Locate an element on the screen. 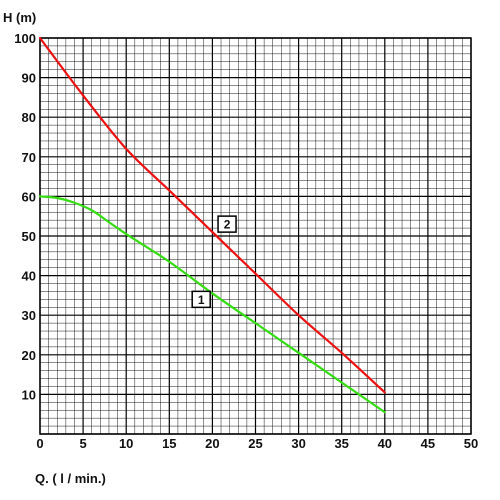 This screenshot has height=500, width=500. y-tick-label: 60 is located at coordinates (29, 196).